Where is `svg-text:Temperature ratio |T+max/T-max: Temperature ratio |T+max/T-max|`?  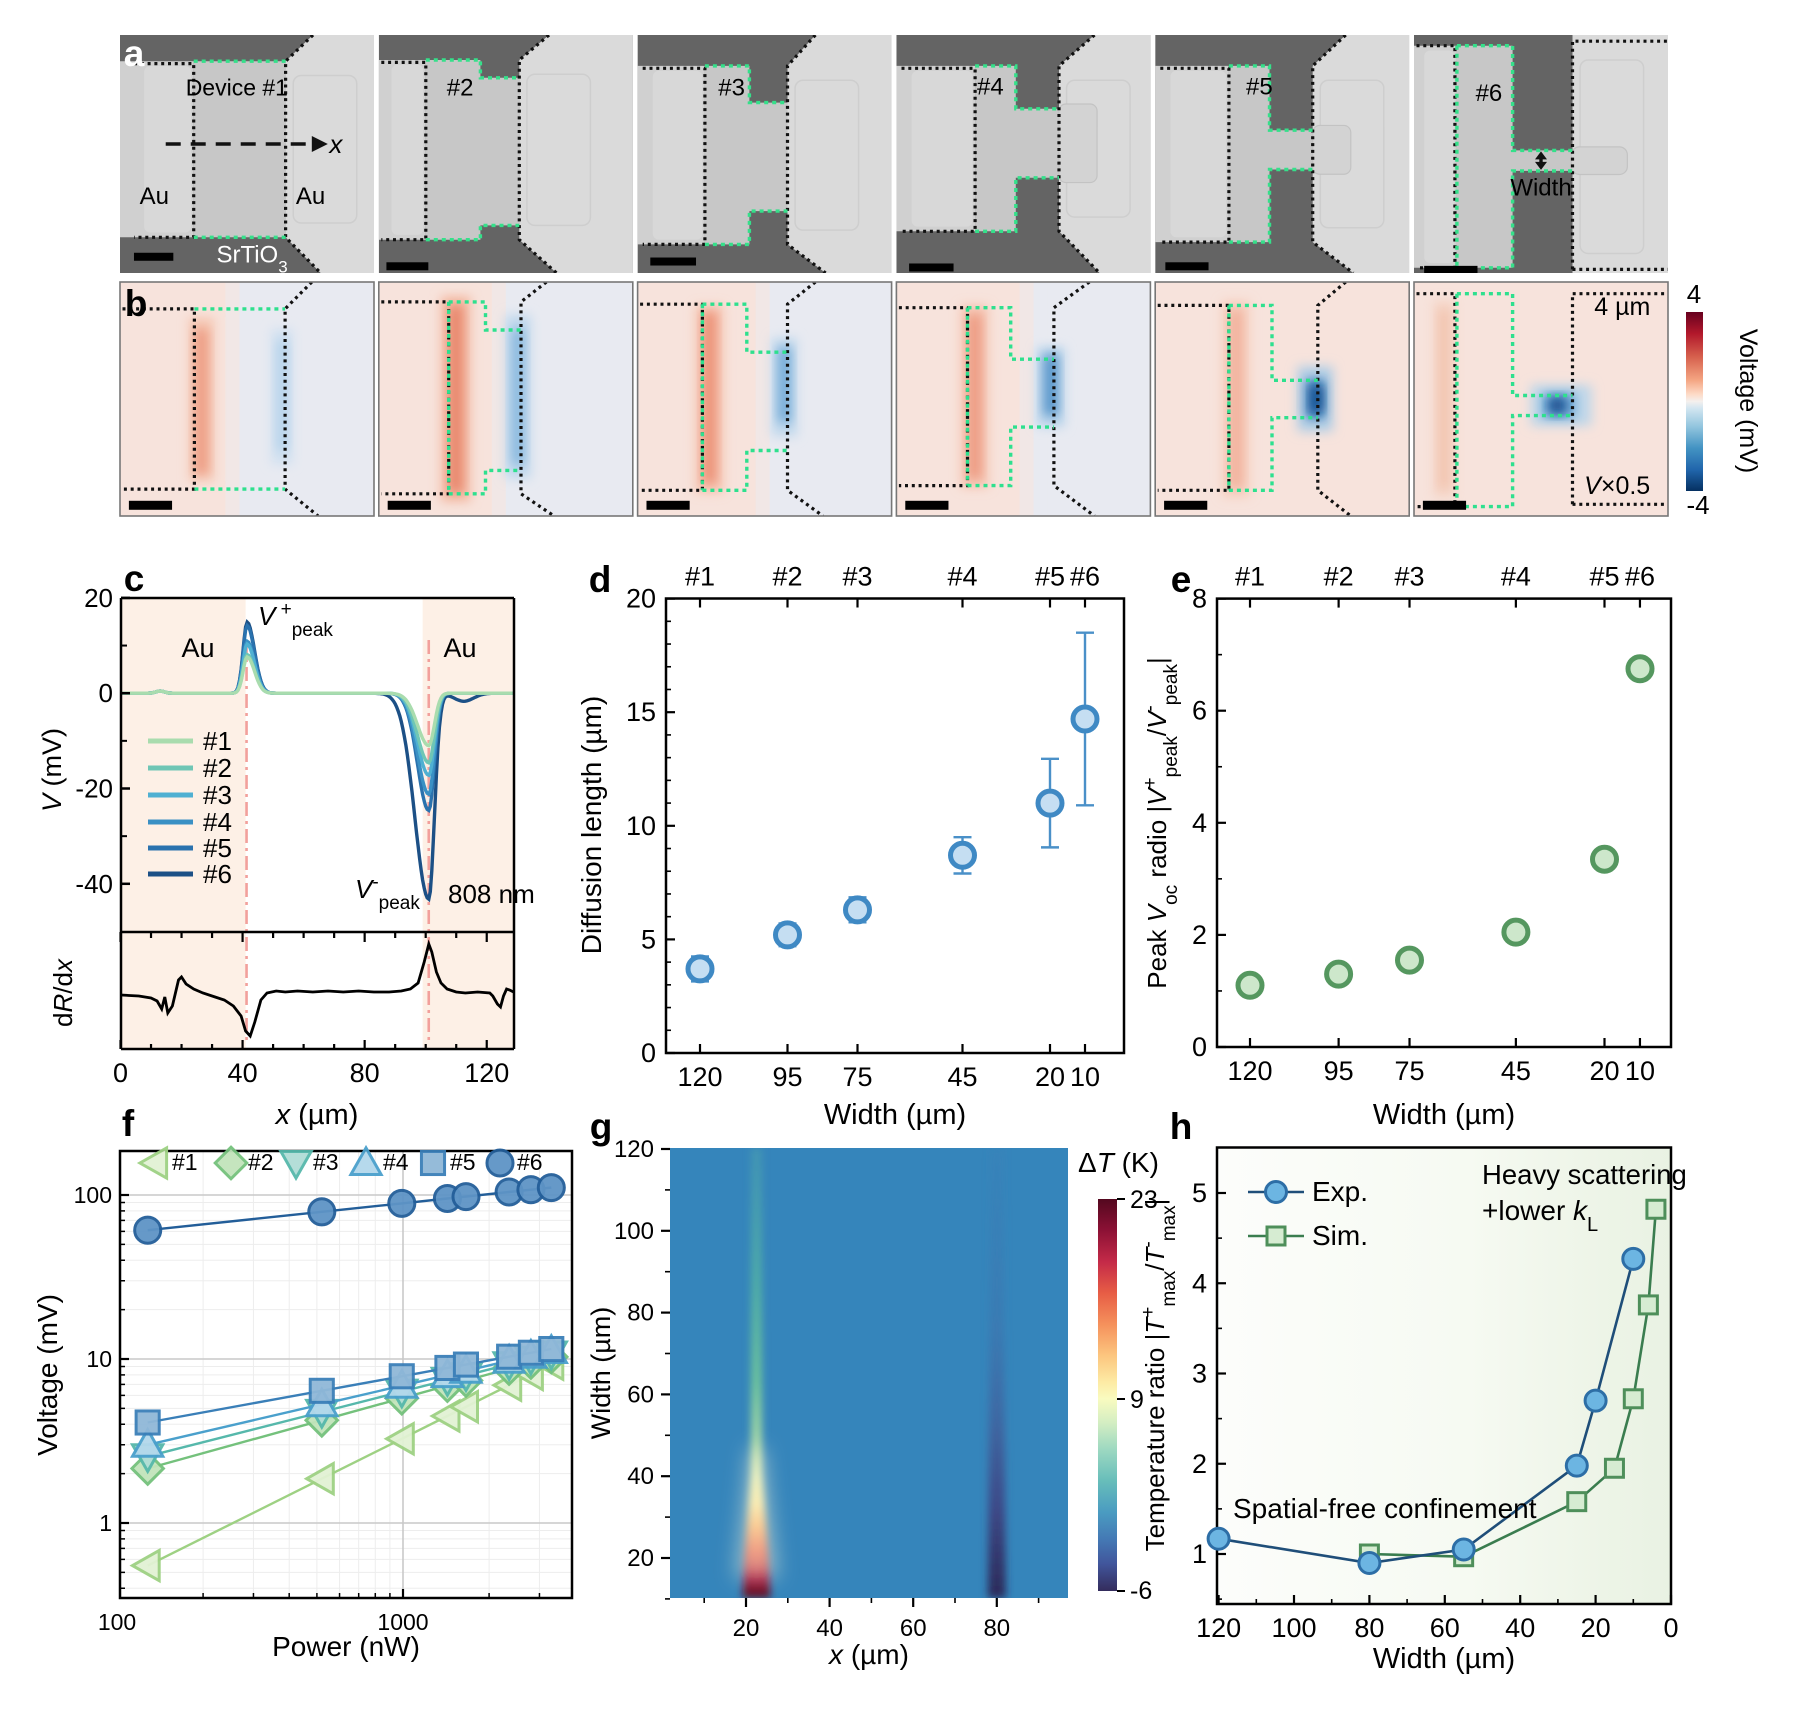
svg-text:Temperature ratio |T+max/T-max: Temperature ratio |T+max/T-max| is located at coordinates (1159, 1375).